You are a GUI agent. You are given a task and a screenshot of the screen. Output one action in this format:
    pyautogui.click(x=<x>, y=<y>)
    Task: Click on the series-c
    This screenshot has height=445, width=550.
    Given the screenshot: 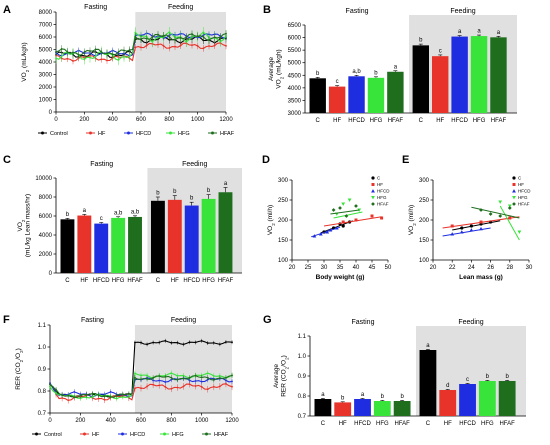 What is the action you would take?
    pyautogui.click(x=336, y=227)
    